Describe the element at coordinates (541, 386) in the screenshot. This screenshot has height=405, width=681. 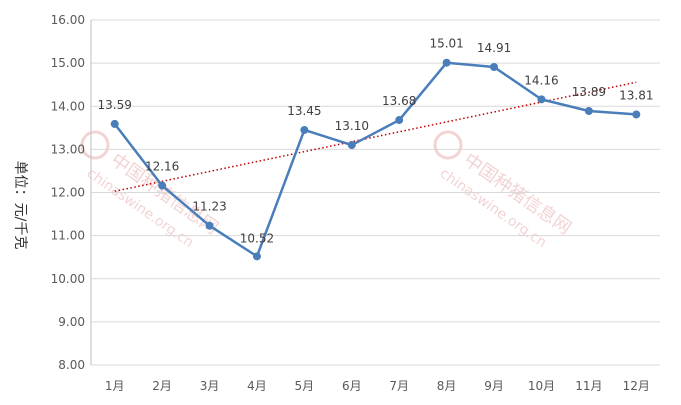
I see `x-tick-label: 10月` at that location.